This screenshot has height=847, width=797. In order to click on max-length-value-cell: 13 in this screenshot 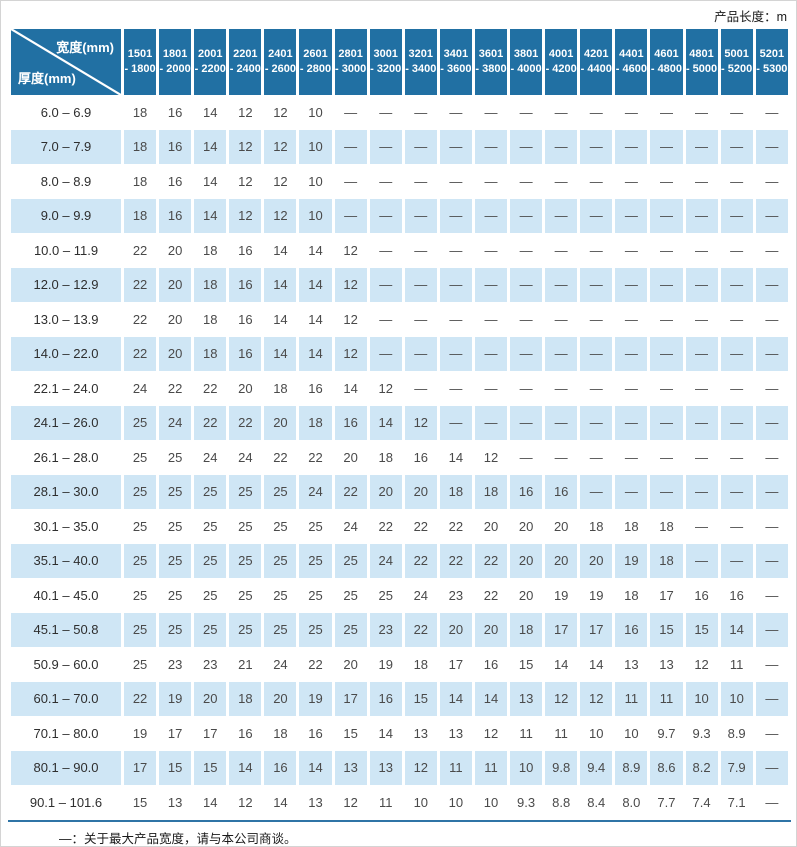, I will do `click(350, 767)`.